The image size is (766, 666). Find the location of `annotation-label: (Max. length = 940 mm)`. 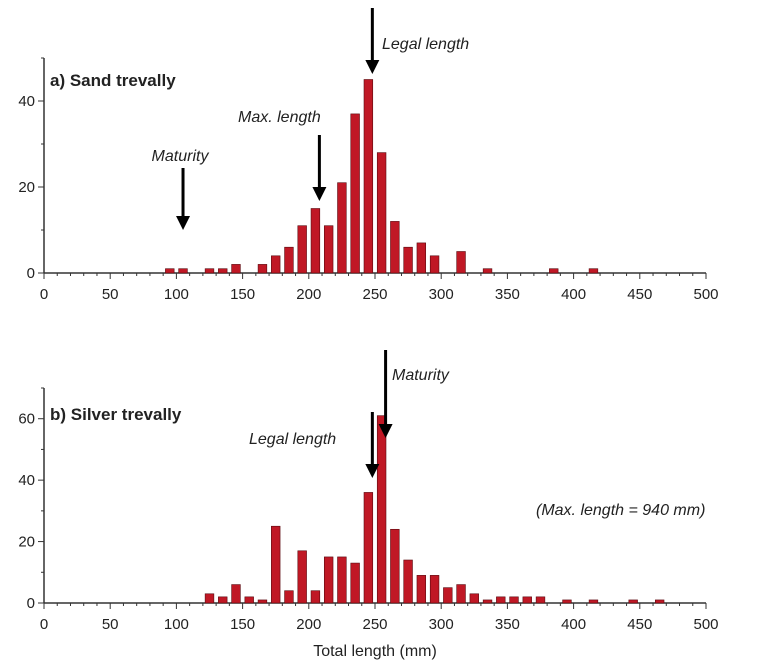

annotation-label: (Max. length = 940 mm) is located at coordinates (620, 510).